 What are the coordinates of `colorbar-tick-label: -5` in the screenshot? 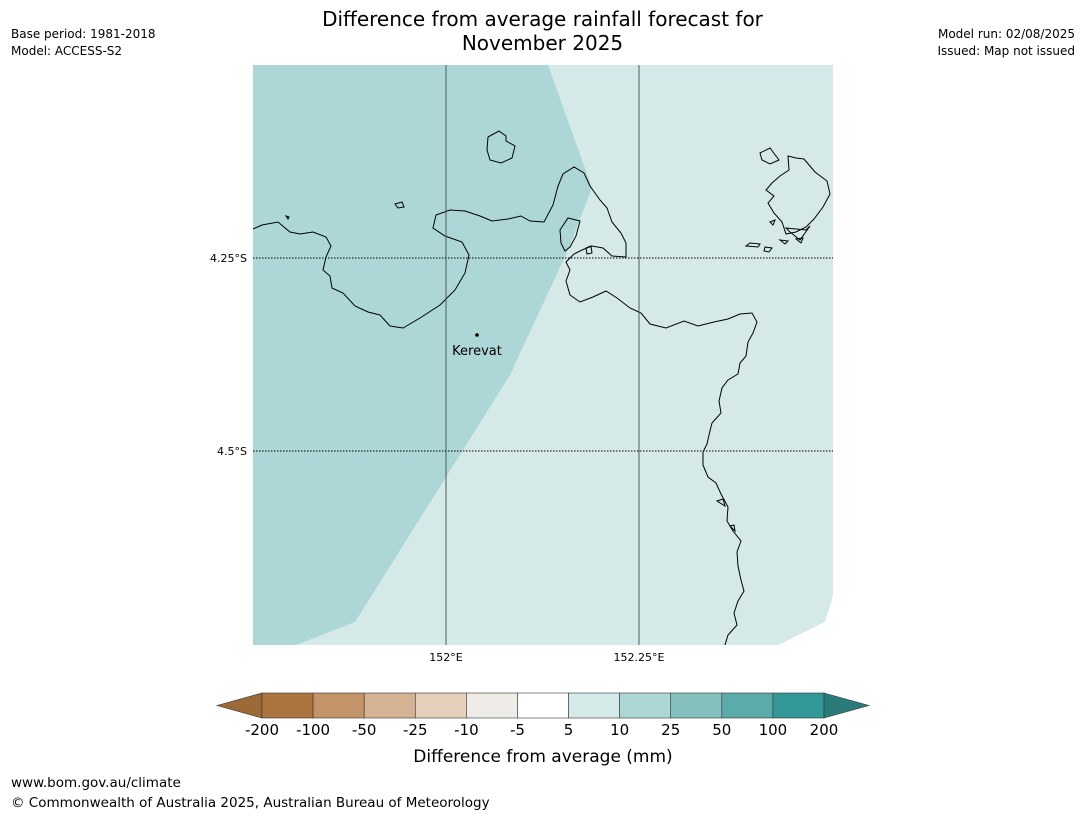 It's located at (517, 730).